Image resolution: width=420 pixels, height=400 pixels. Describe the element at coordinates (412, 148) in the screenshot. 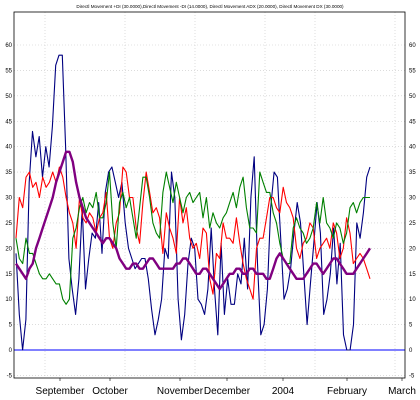

I see `y-tick-label-right-9: 40` at that location.